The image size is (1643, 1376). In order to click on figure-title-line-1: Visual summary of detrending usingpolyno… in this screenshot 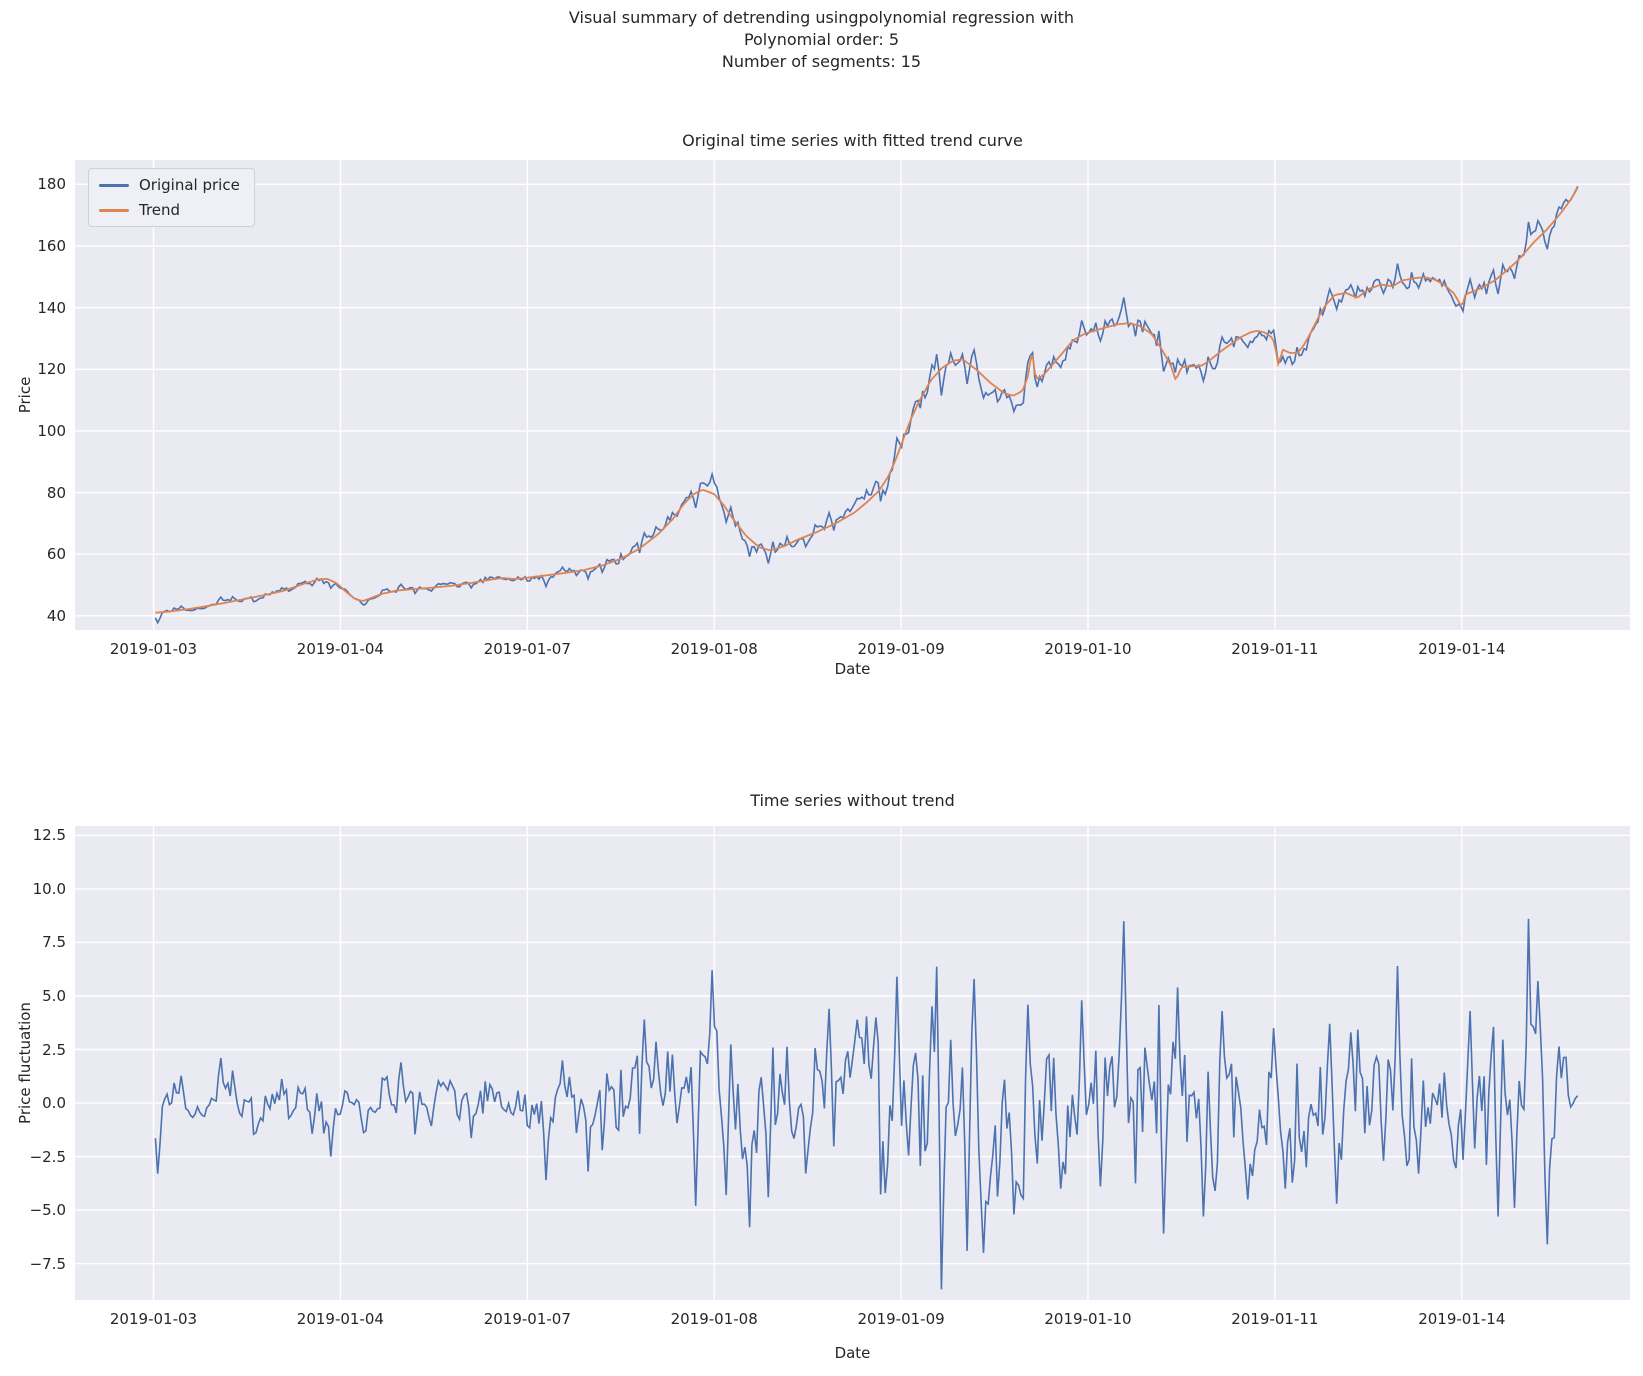, I will do `click(821, 17)`.